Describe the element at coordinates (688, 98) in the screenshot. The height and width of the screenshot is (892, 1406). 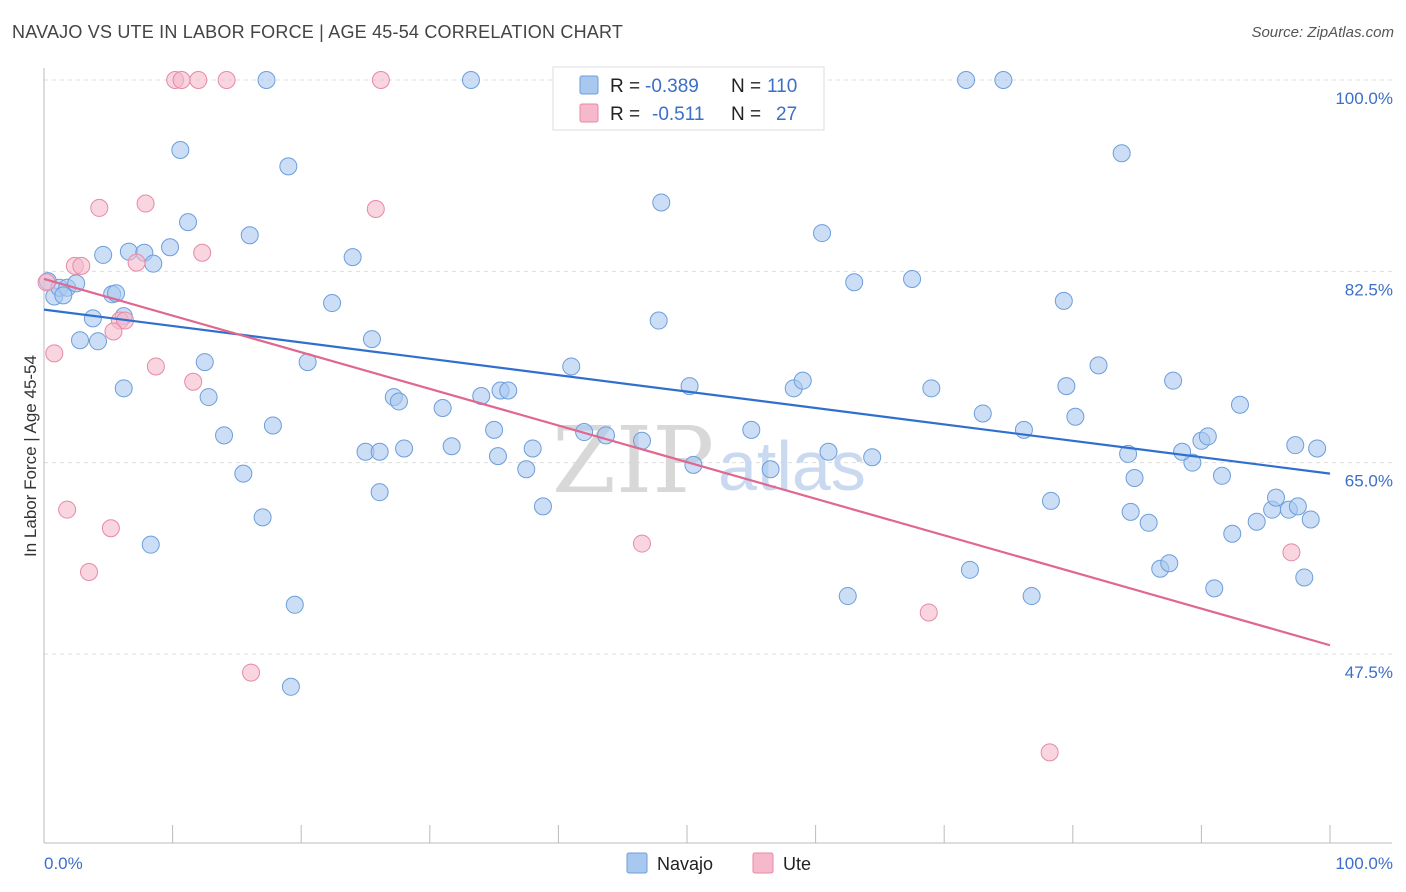
I see `stats-legend: R = -0.389 N = 110 R = -0.511 N = 27` at that location.